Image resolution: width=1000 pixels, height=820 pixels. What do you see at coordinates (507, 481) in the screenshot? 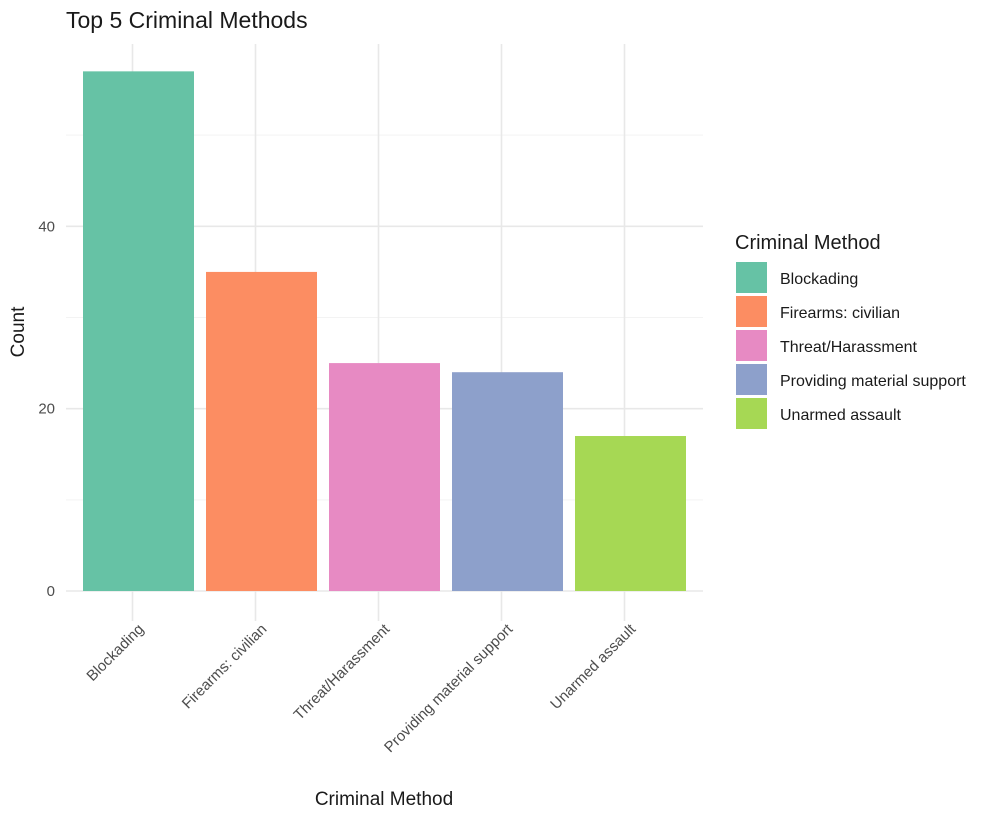
I see `bar-providing-material-support` at bounding box center [507, 481].